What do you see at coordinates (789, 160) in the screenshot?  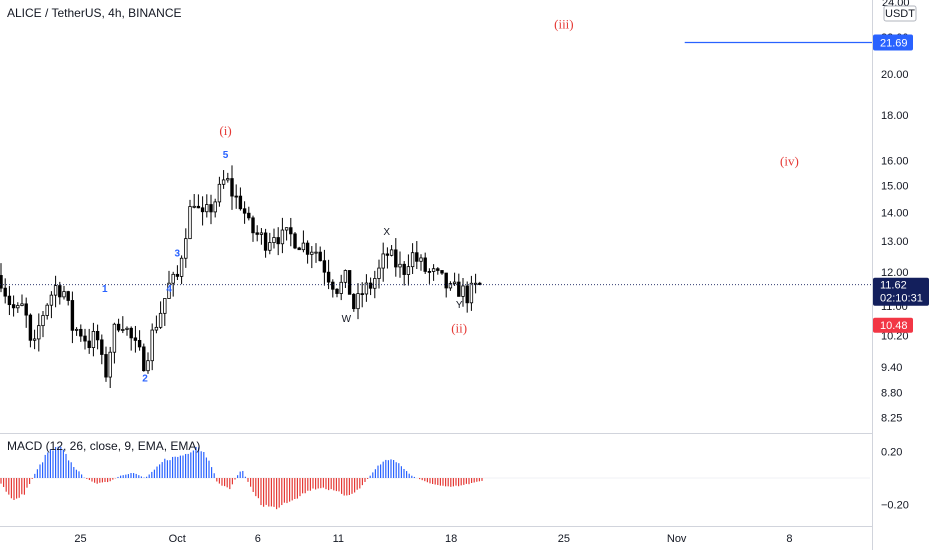 I see `wave-label: (iv)` at bounding box center [789, 160].